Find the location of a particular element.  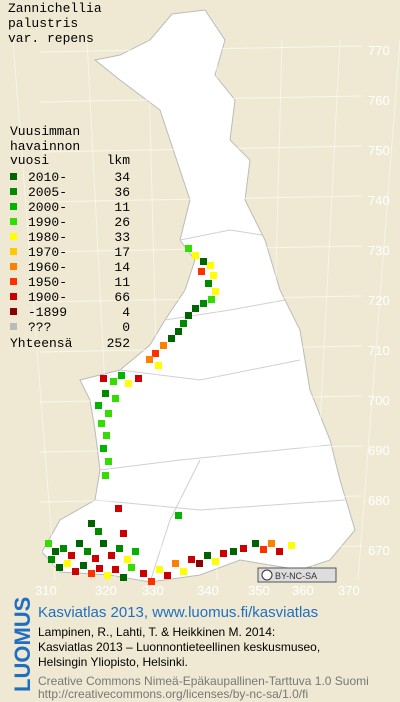

north-label: 670 is located at coordinates (379, 550).